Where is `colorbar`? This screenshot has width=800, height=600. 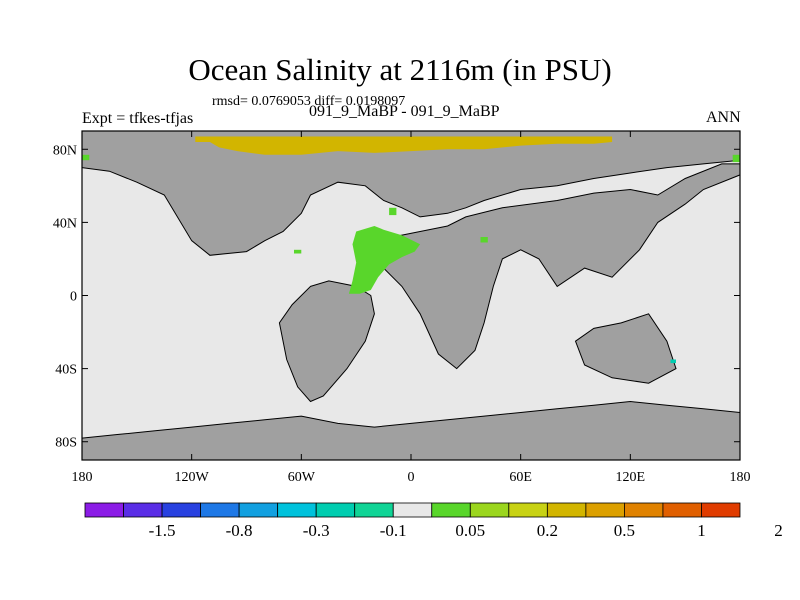 colorbar is located at coordinates (412, 510).